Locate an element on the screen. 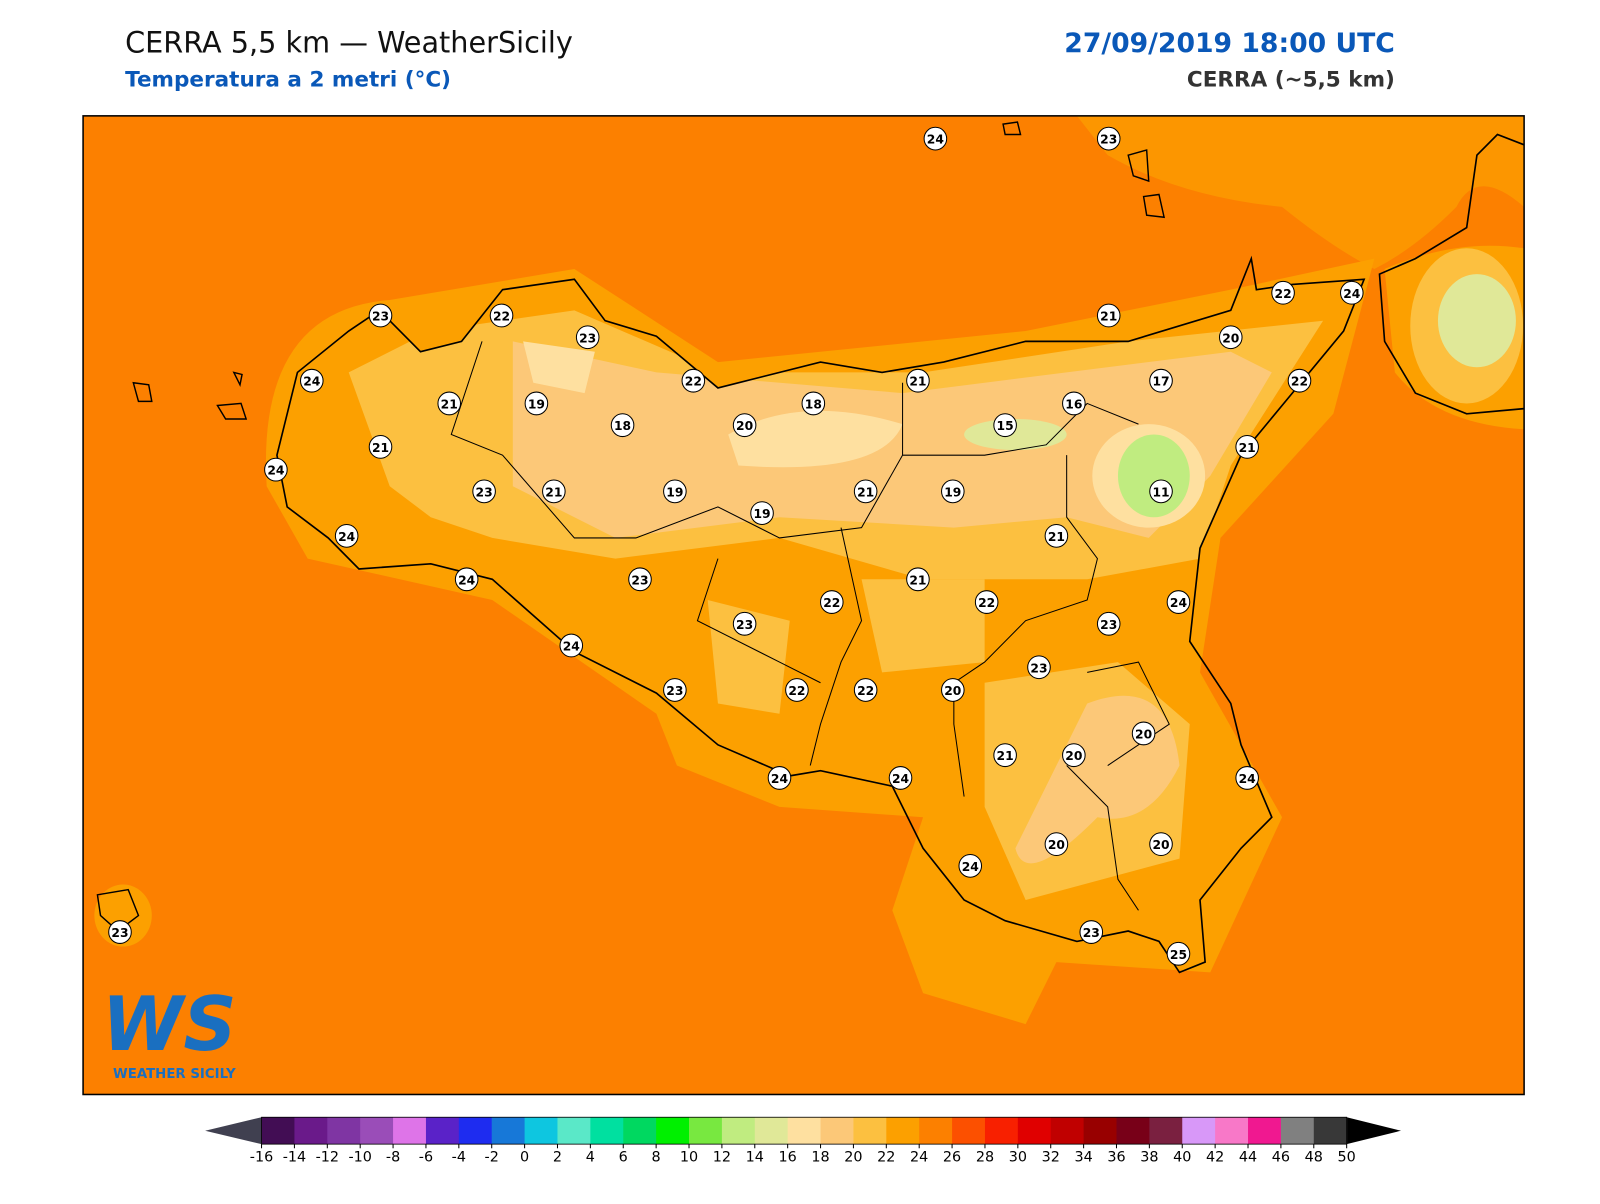  etna-inner is located at coordinates (1153, 476).